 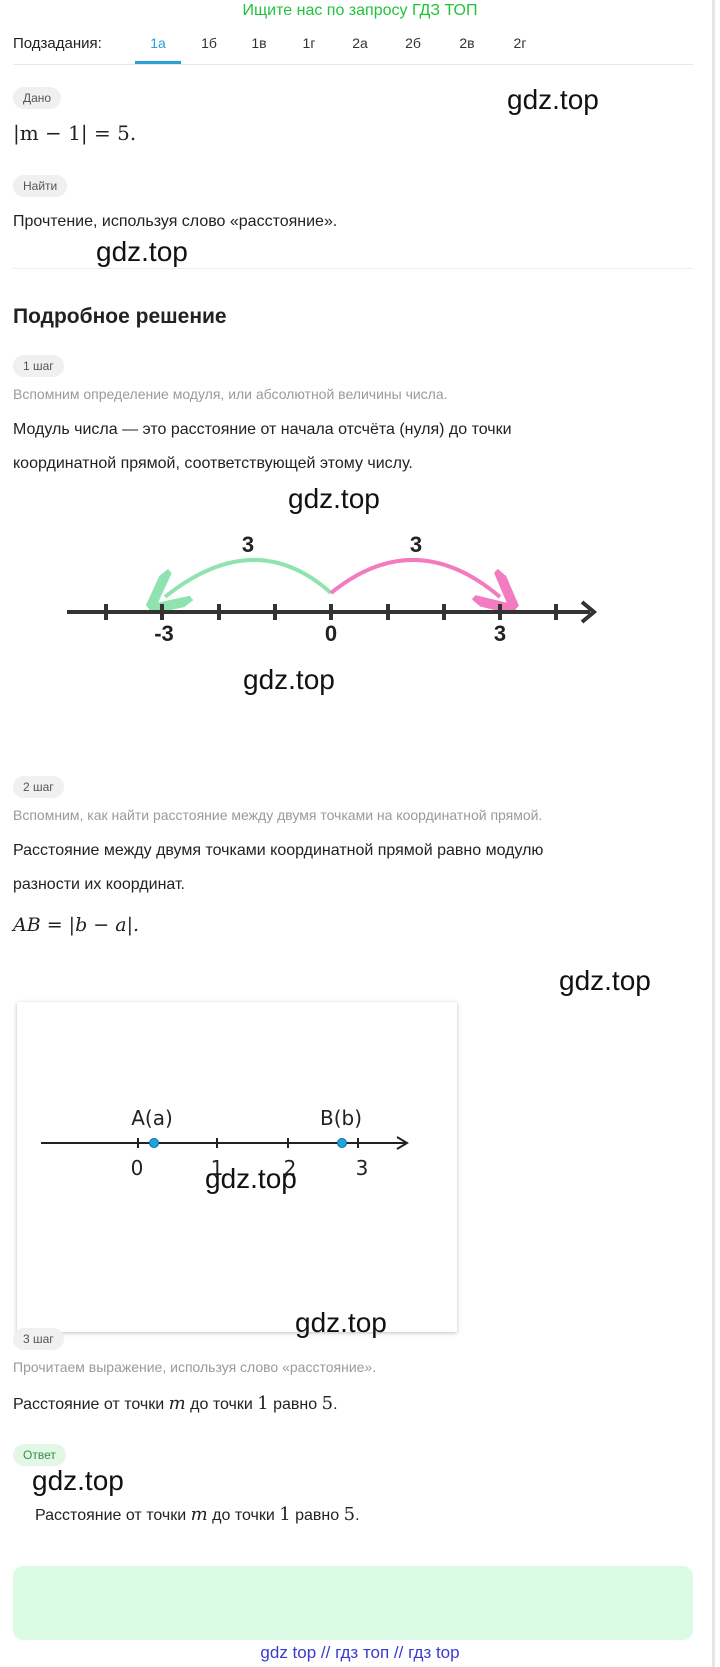 I want to click on step2-formula: AB = |b − a|., so click(x=76, y=925).